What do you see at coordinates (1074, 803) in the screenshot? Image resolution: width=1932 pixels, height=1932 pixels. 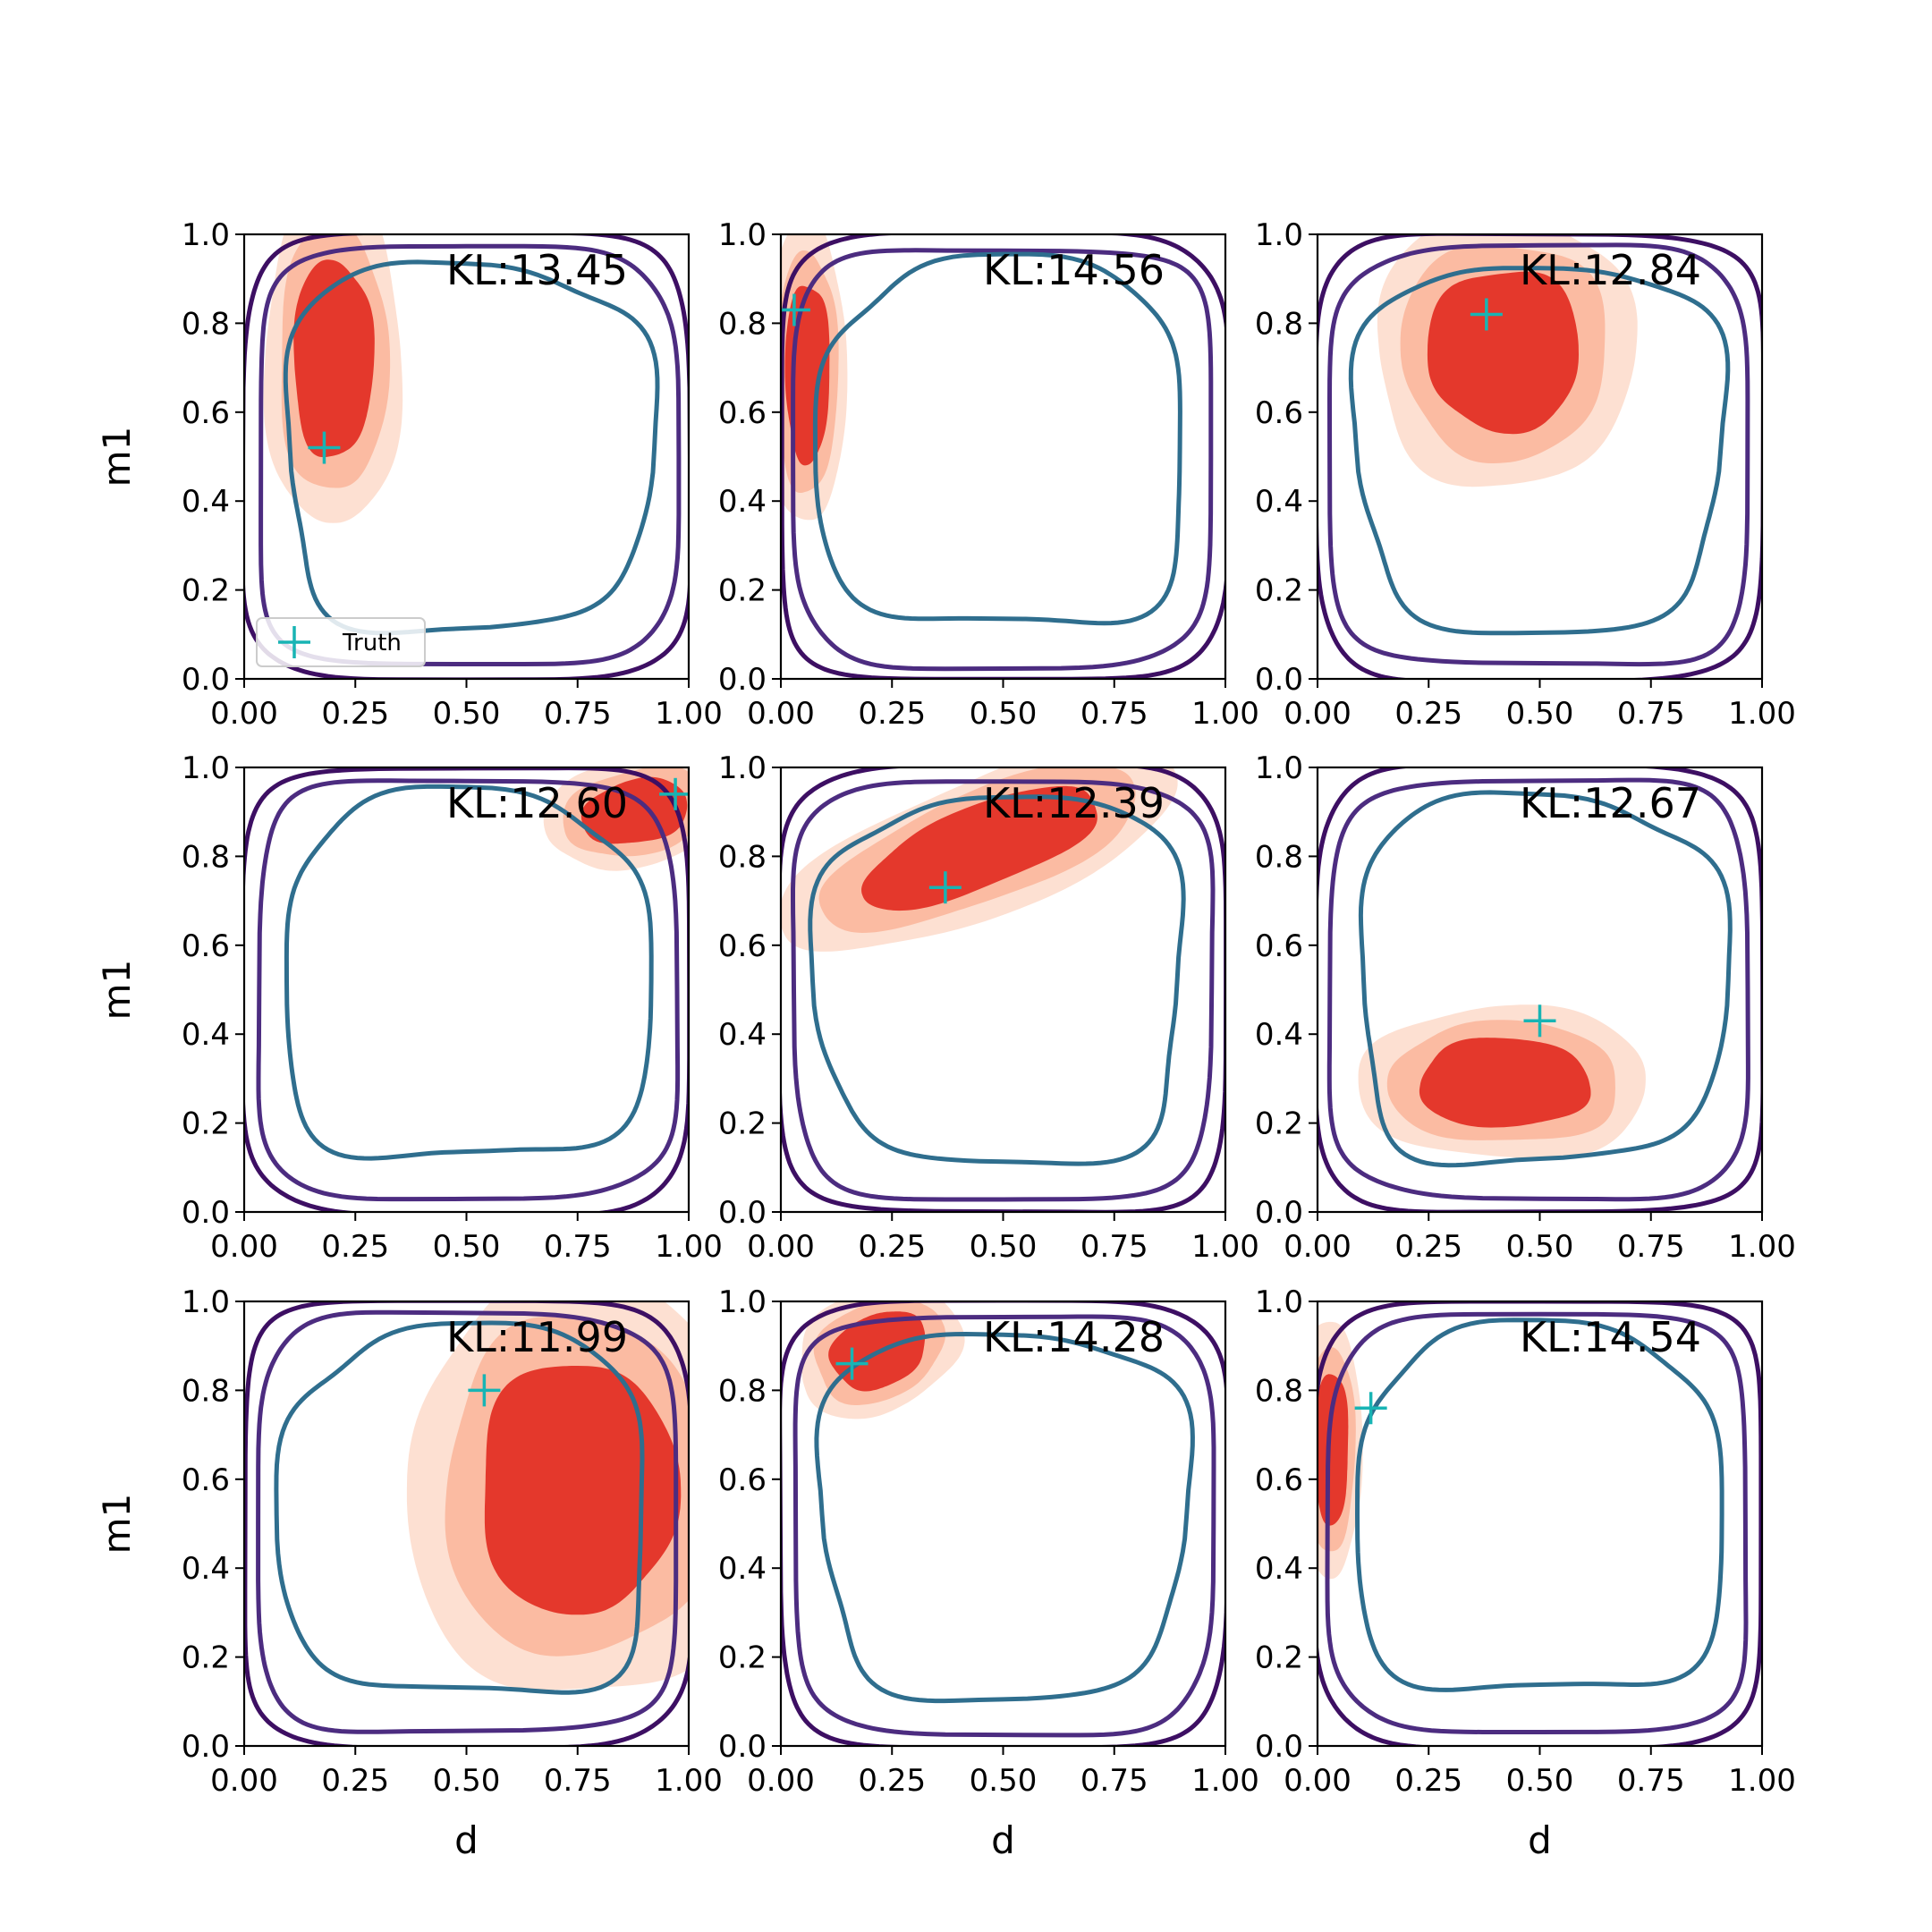 I see `kl-annotation: KL:12.39` at bounding box center [1074, 803].